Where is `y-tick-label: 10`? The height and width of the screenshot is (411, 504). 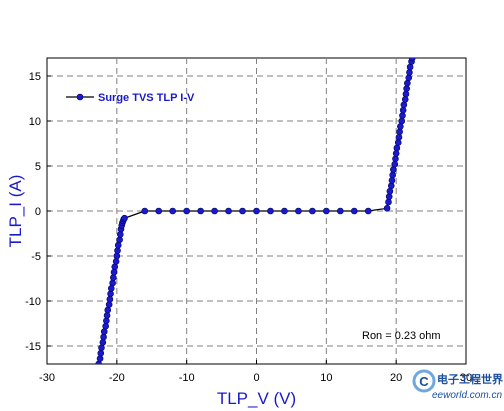
y-tick-label: 10 is located at coordinates (35, 122).